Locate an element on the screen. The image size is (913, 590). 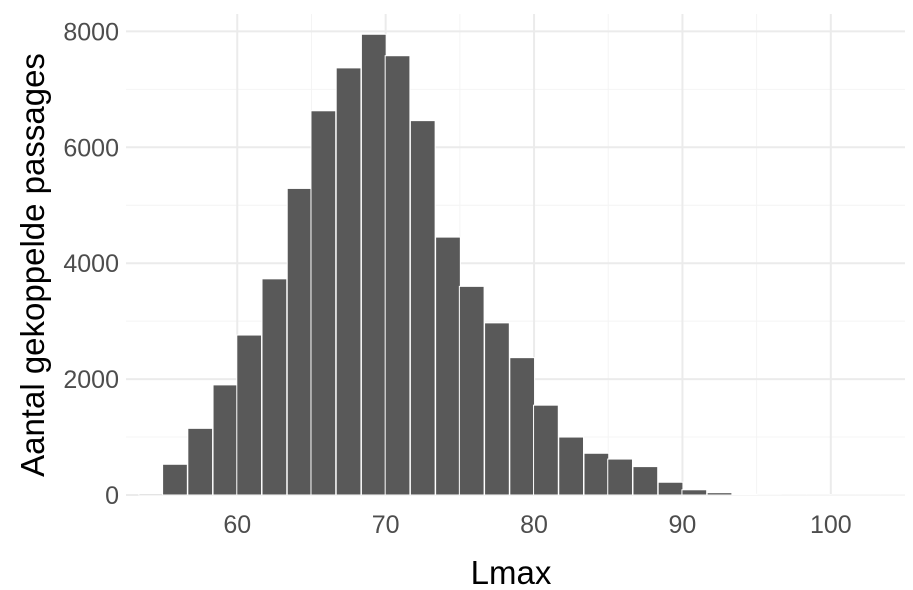
x-tick-label: 90 is located at coordinates (683, 525).